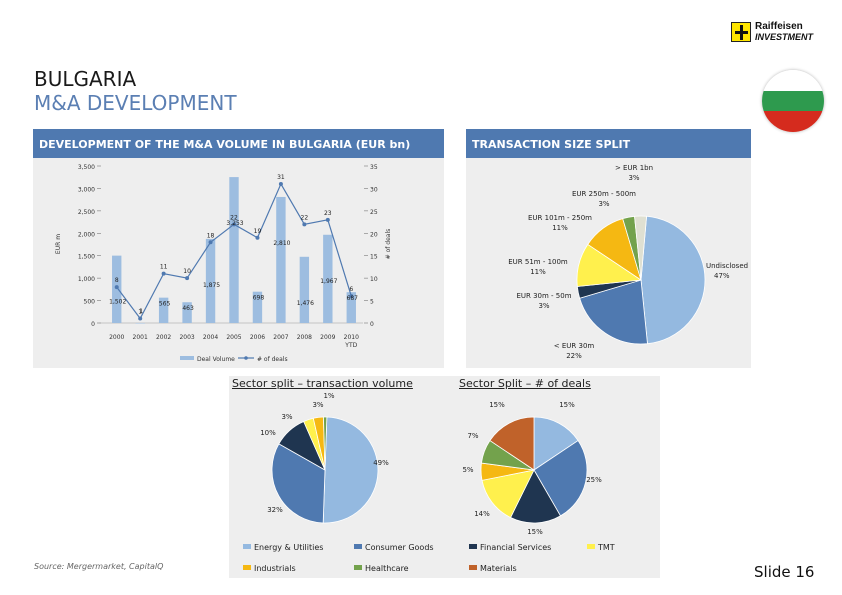 Image resolution: width=842 pixels, height=595 pixels. I want to click on legend-line-label: # of deals, so click(272, 359).